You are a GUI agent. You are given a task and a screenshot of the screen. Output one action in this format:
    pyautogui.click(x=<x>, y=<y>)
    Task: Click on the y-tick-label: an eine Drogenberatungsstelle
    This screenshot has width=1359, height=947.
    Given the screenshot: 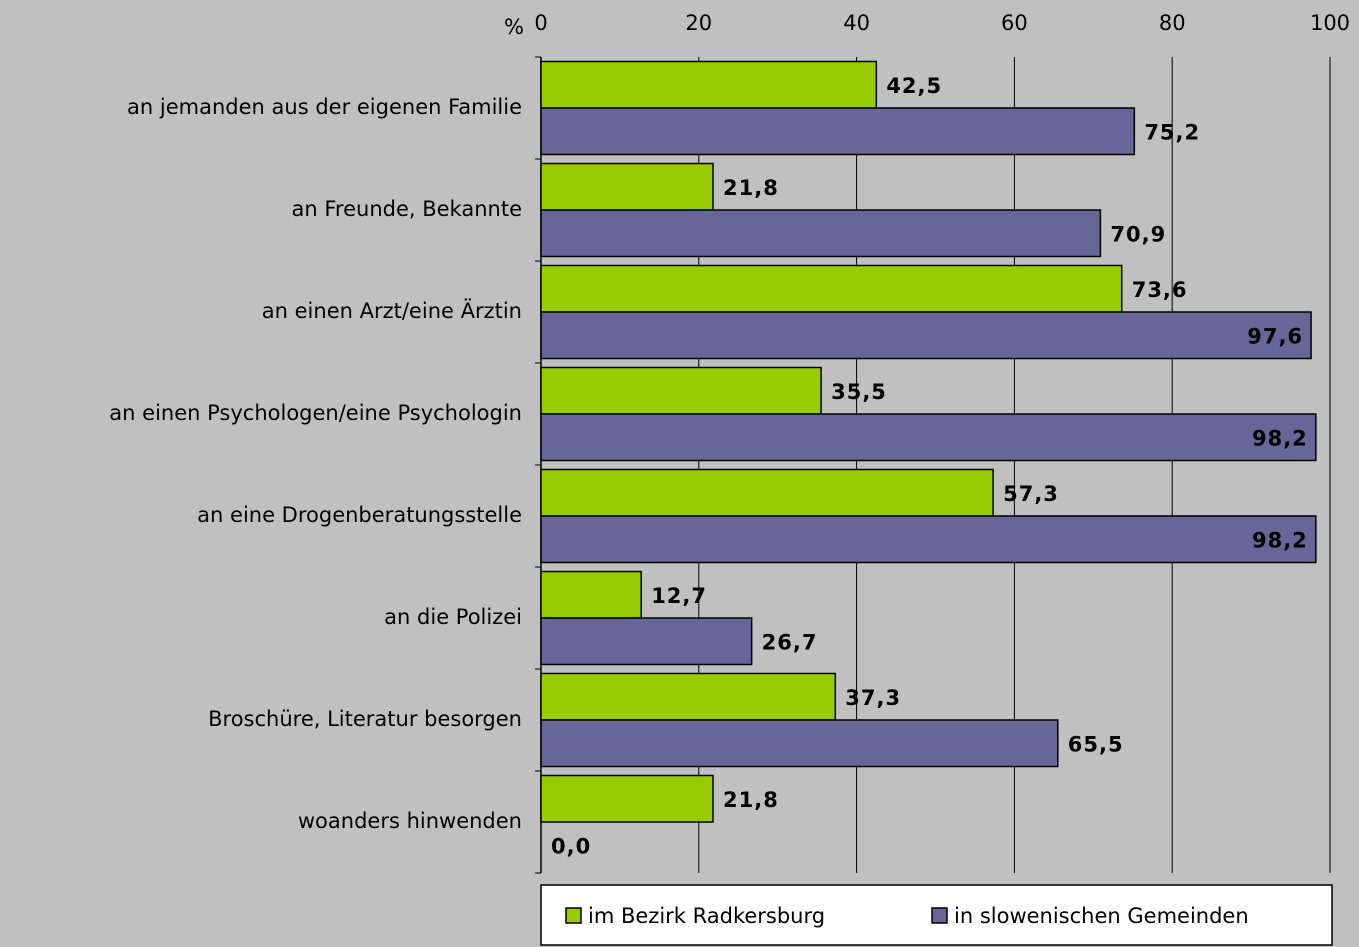 What is the action you would take?
    pyautogui.click(x=359, y=515)
    